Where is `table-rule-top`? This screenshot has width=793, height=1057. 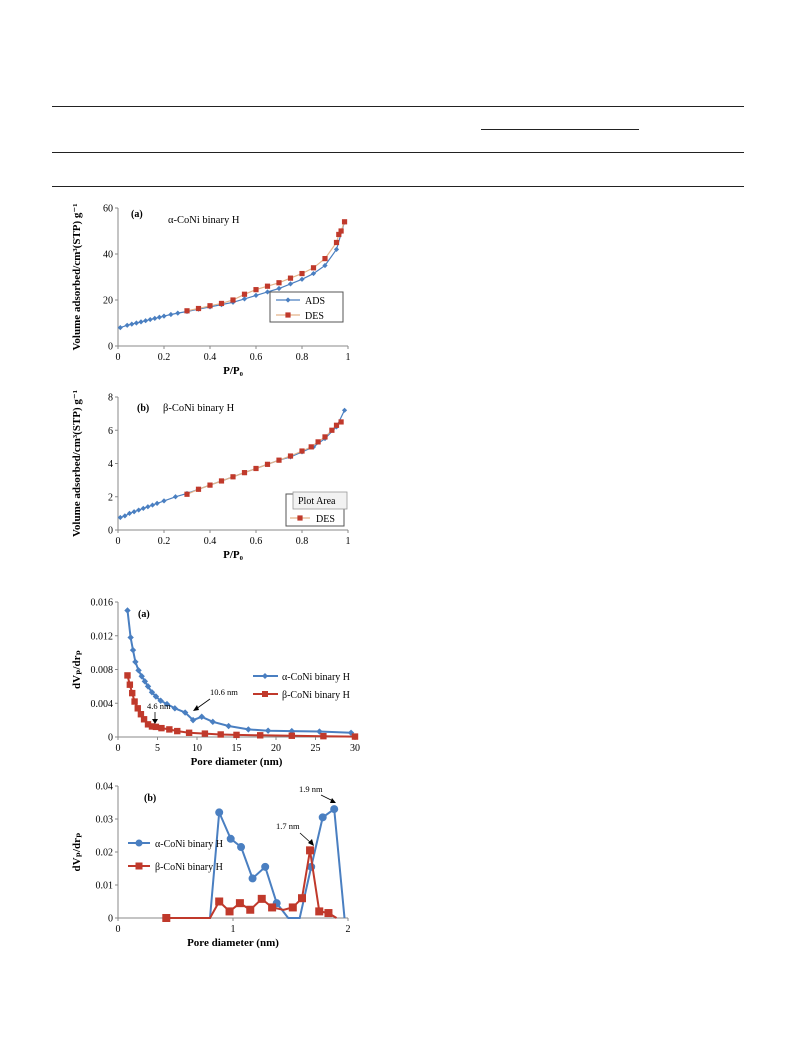 table-rule-top is located at coordinates (398, 106).